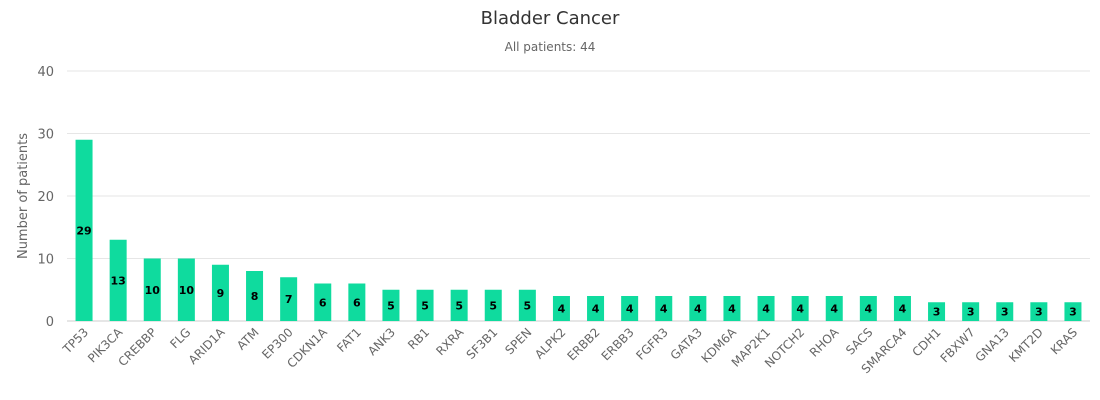  I want to click on x-tick-label: ARID1A, so click(207, 346).